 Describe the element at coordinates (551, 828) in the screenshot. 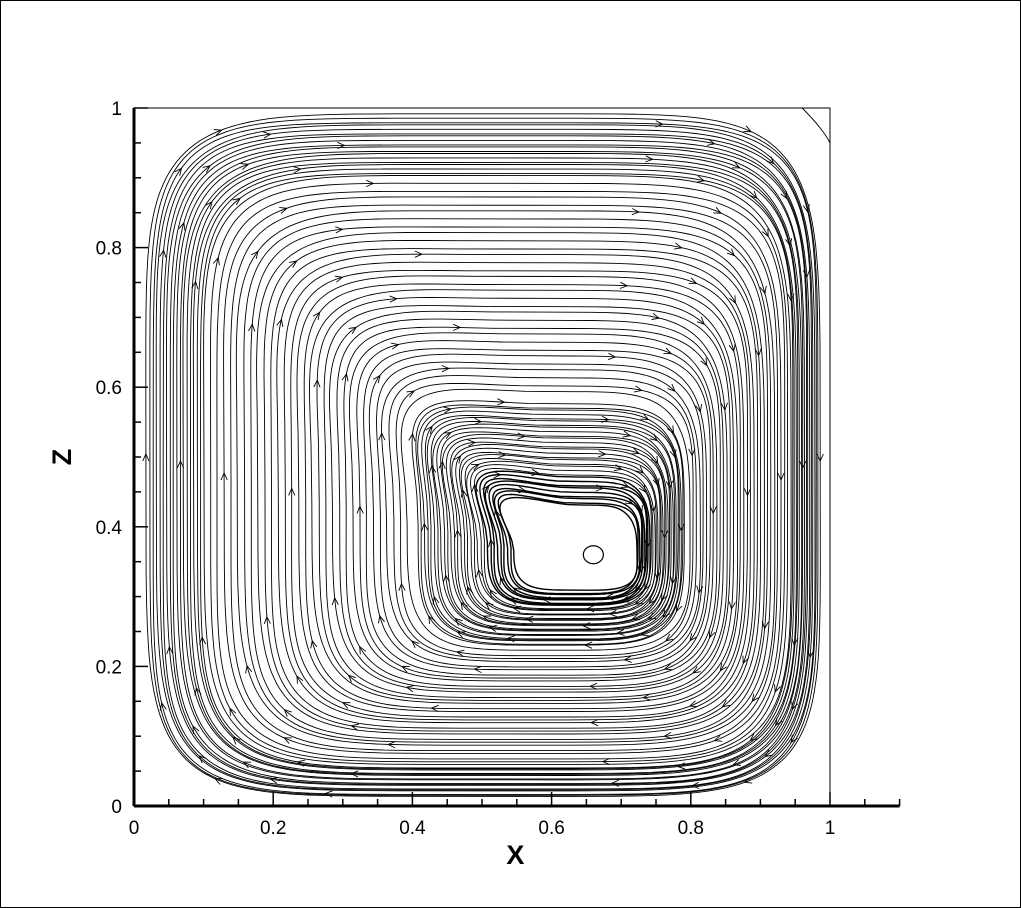

I see `x-tick-label: 0.6` at that location.